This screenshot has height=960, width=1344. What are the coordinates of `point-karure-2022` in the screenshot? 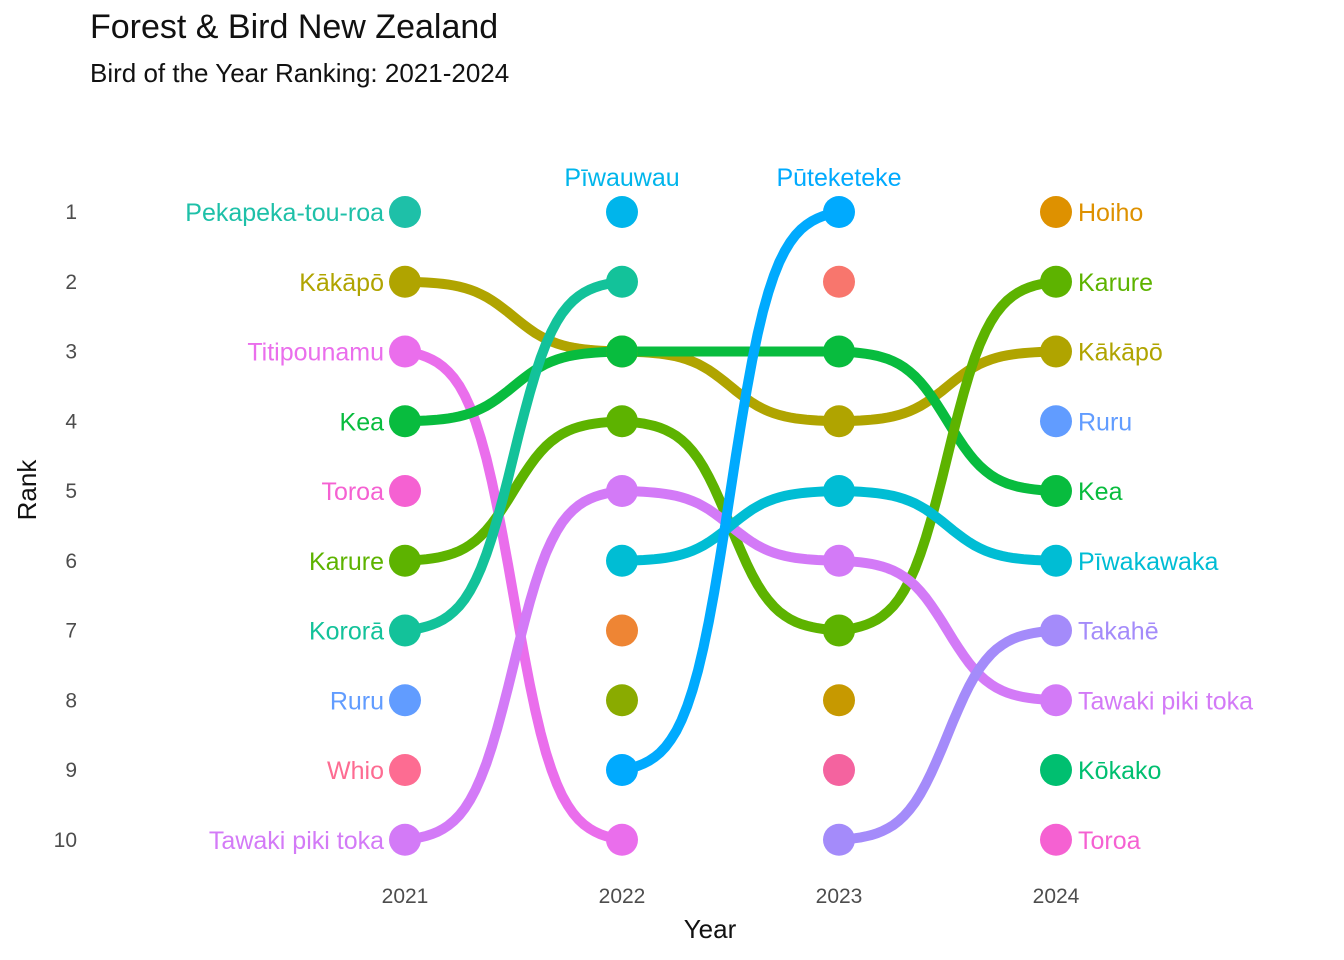 It's located at (622, 421).